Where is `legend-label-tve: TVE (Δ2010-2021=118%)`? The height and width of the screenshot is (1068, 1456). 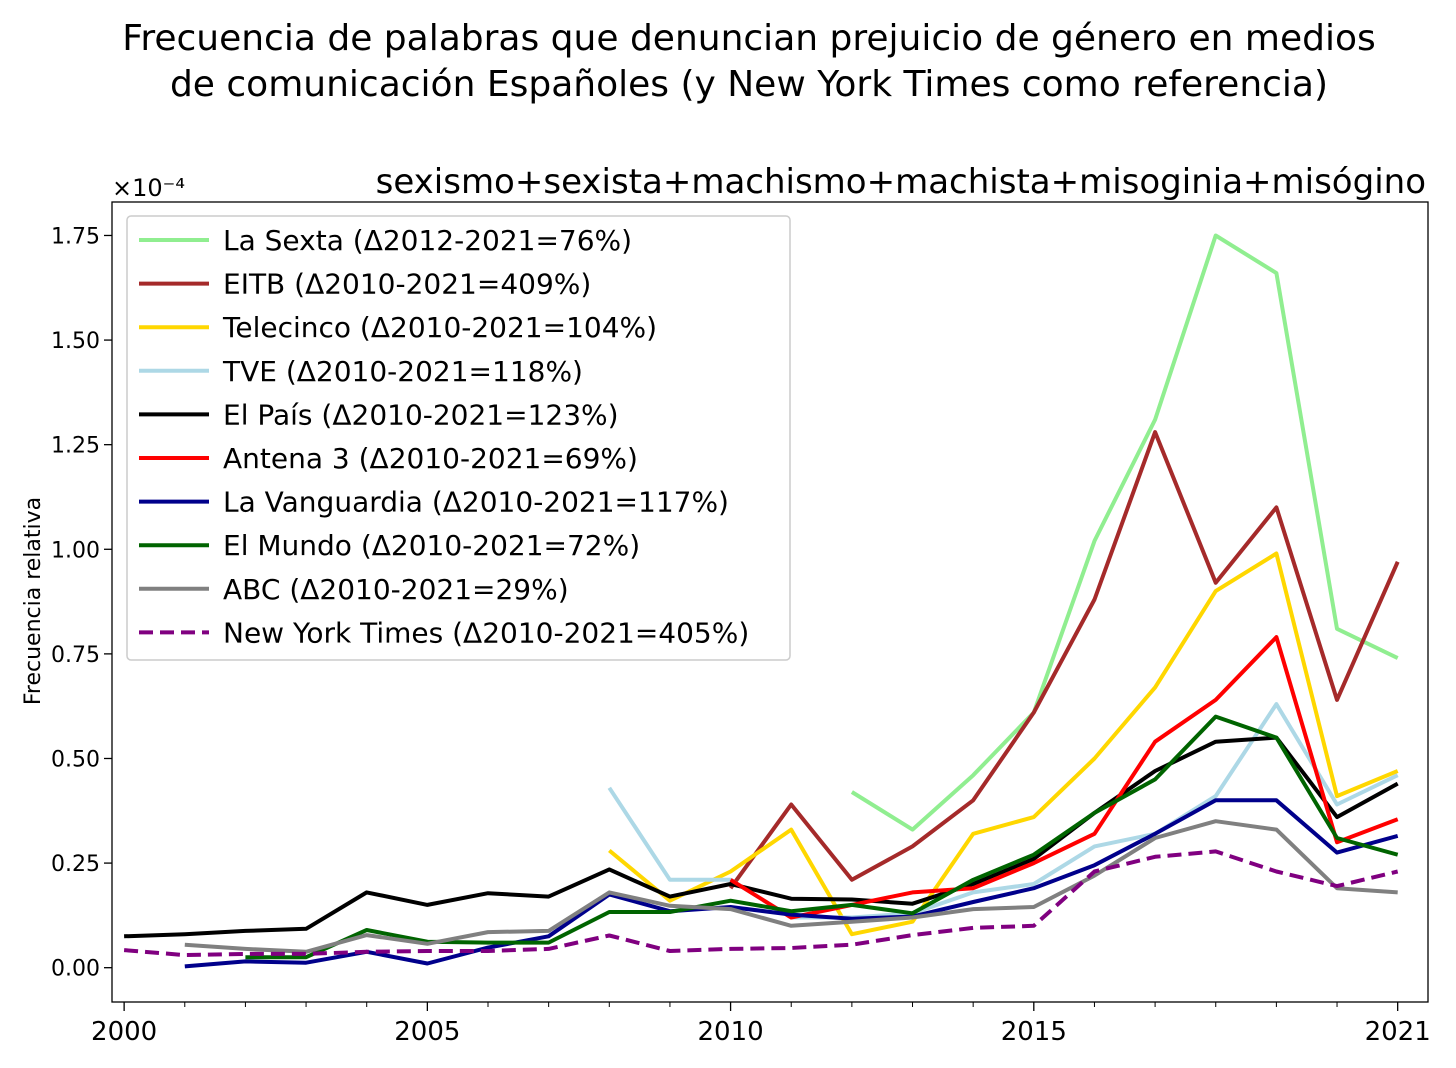 legend-label-tve: TVE (Δ2010-2021=118%) is located at coordinates (402, 371).